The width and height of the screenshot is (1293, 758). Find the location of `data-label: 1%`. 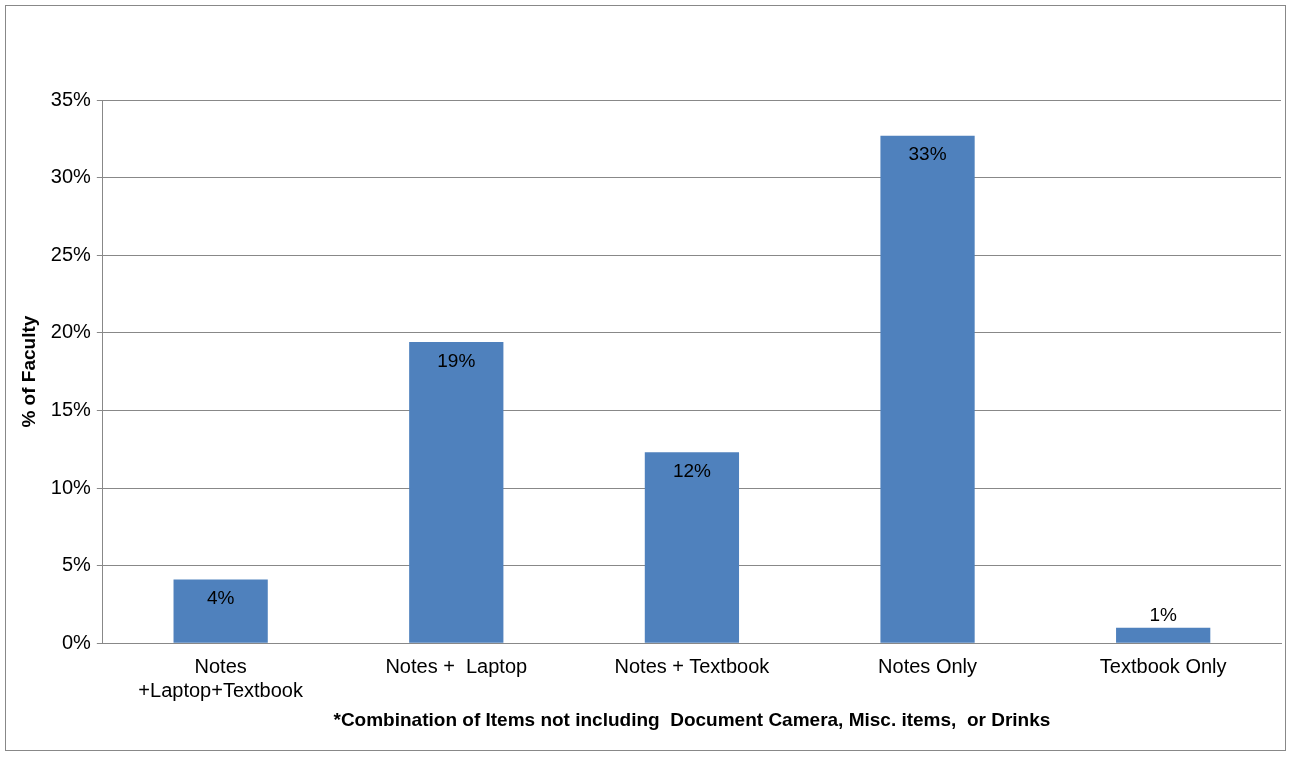

data-label: 1% is located at coordinates (1163, 615).